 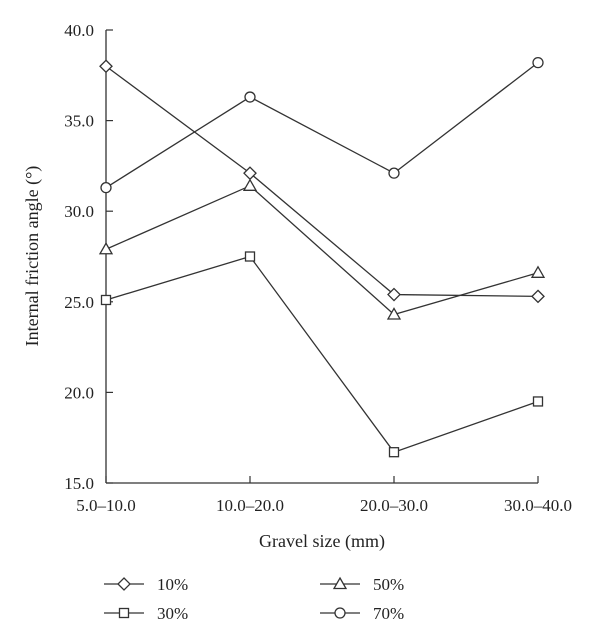 What do you see at coordinates (172, 584) in the screenshot?
I see `legend-label: 10%` at bounding box center [172, 584].